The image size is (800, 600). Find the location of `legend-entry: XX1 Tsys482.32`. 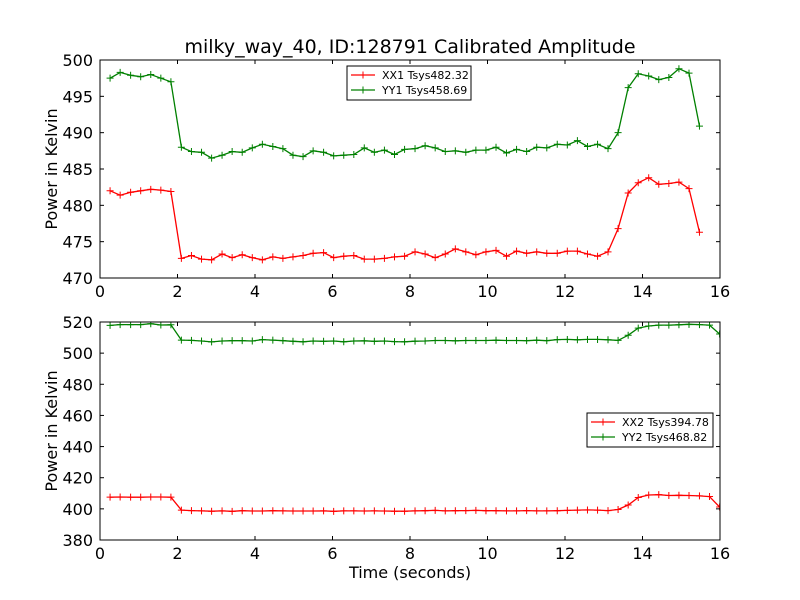

legend-entry: XX1 Tsys482.32 is located at coordinates (410, 75).